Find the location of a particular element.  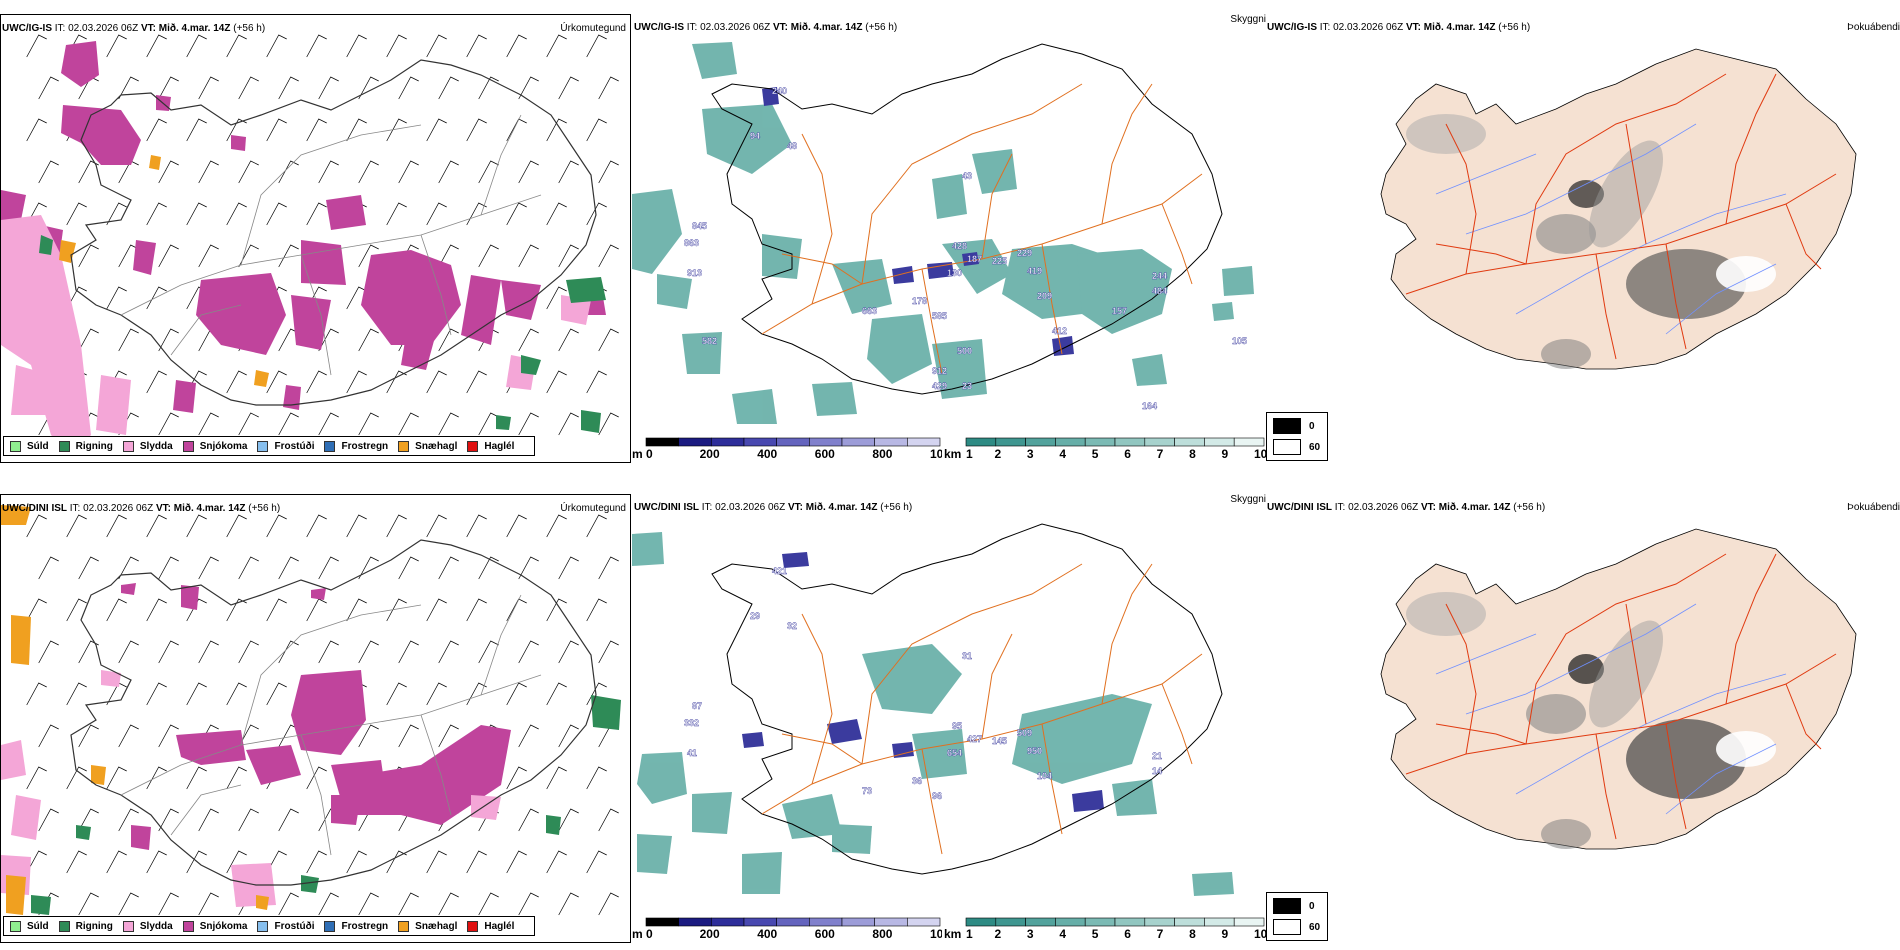

legend-label: Snjókoma is located at coordinates (223, 926).